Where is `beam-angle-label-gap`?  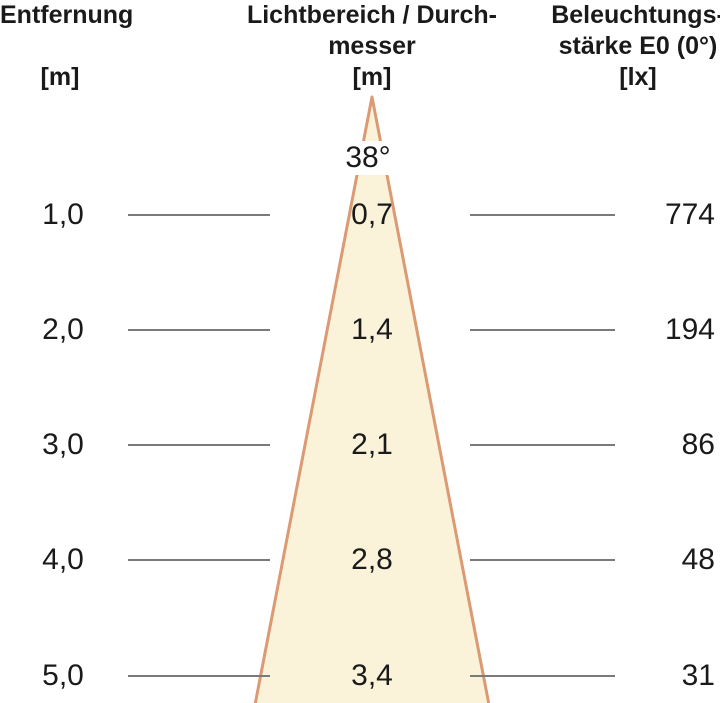
beam-angle-label-gap is located at coordinates (372, 158).